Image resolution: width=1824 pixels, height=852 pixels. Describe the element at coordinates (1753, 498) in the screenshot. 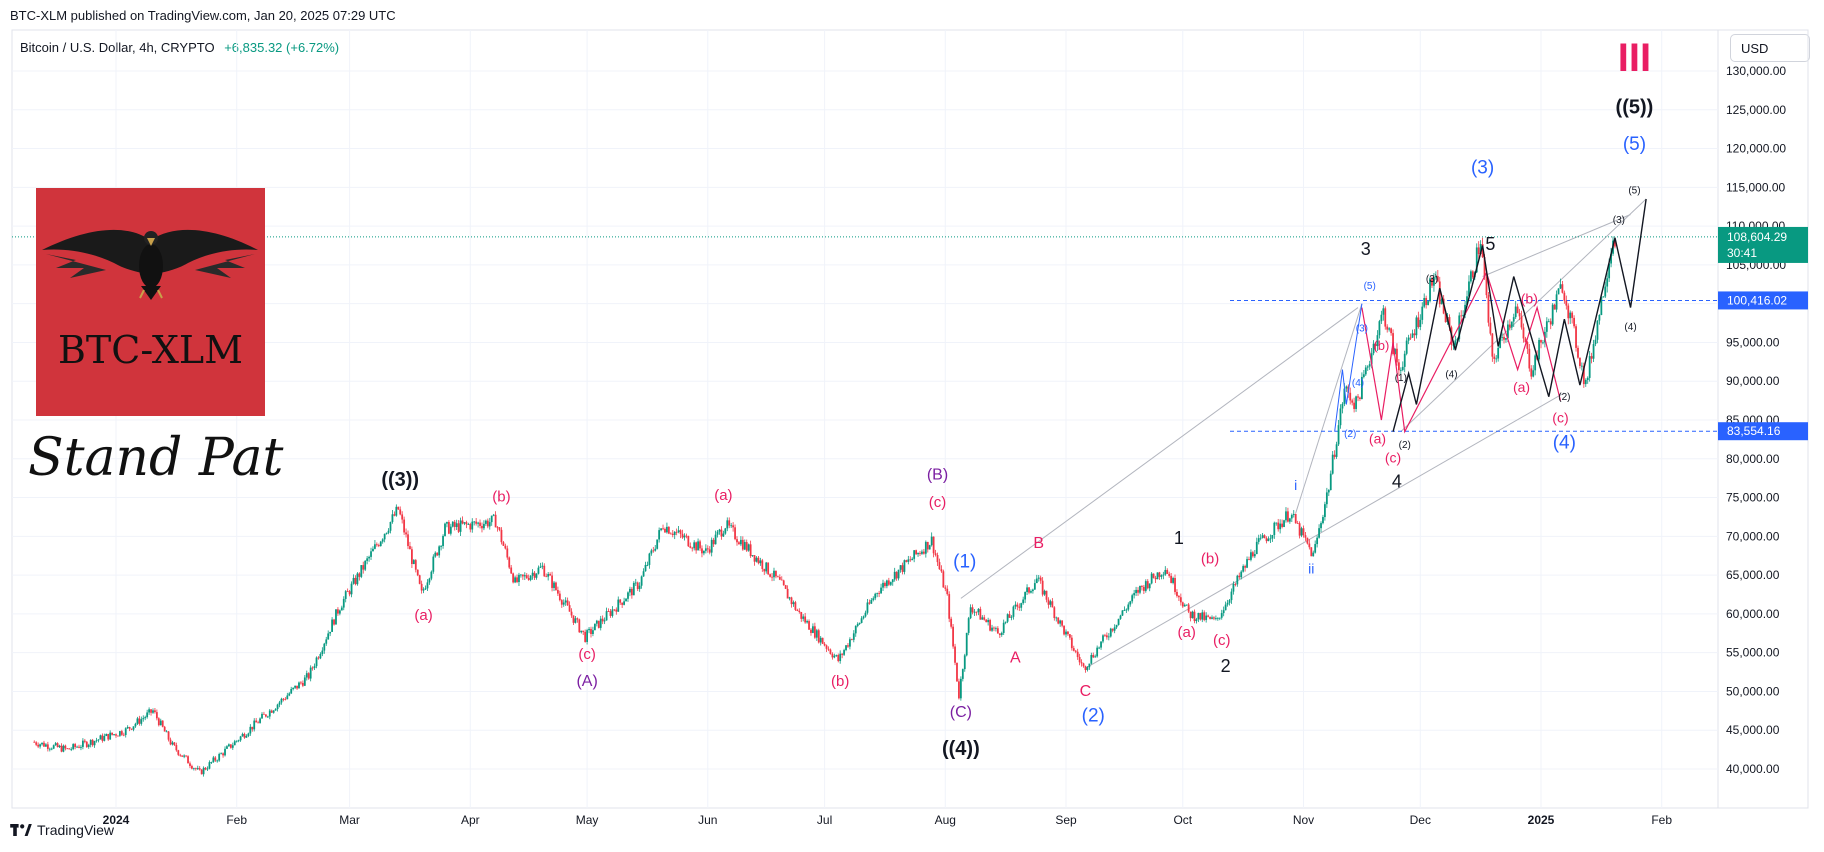

I see `y-tick-label: 75,000.00` at that location.